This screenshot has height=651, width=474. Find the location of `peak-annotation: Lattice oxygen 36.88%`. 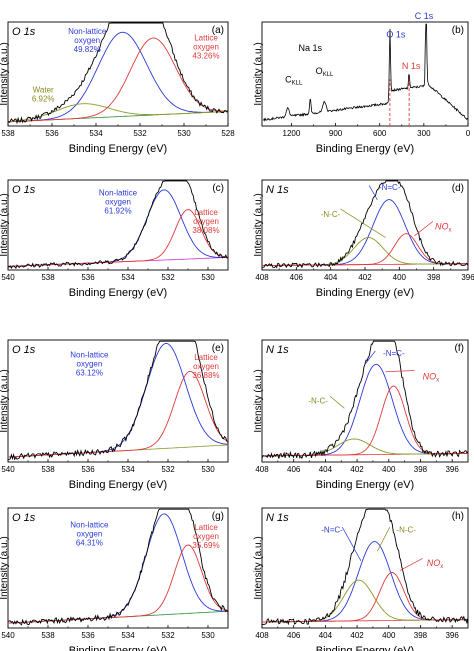

peak-annotation: Lattice oxygen 36.88% is located at coordinates (205, 366).